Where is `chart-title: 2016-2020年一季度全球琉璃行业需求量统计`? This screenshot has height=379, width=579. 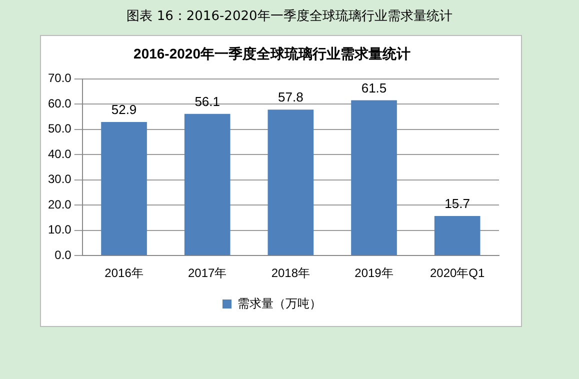
chart-title: 2016-2020年一季度全球琉璃行业需求量统计 is located at coordinates (272, 53).